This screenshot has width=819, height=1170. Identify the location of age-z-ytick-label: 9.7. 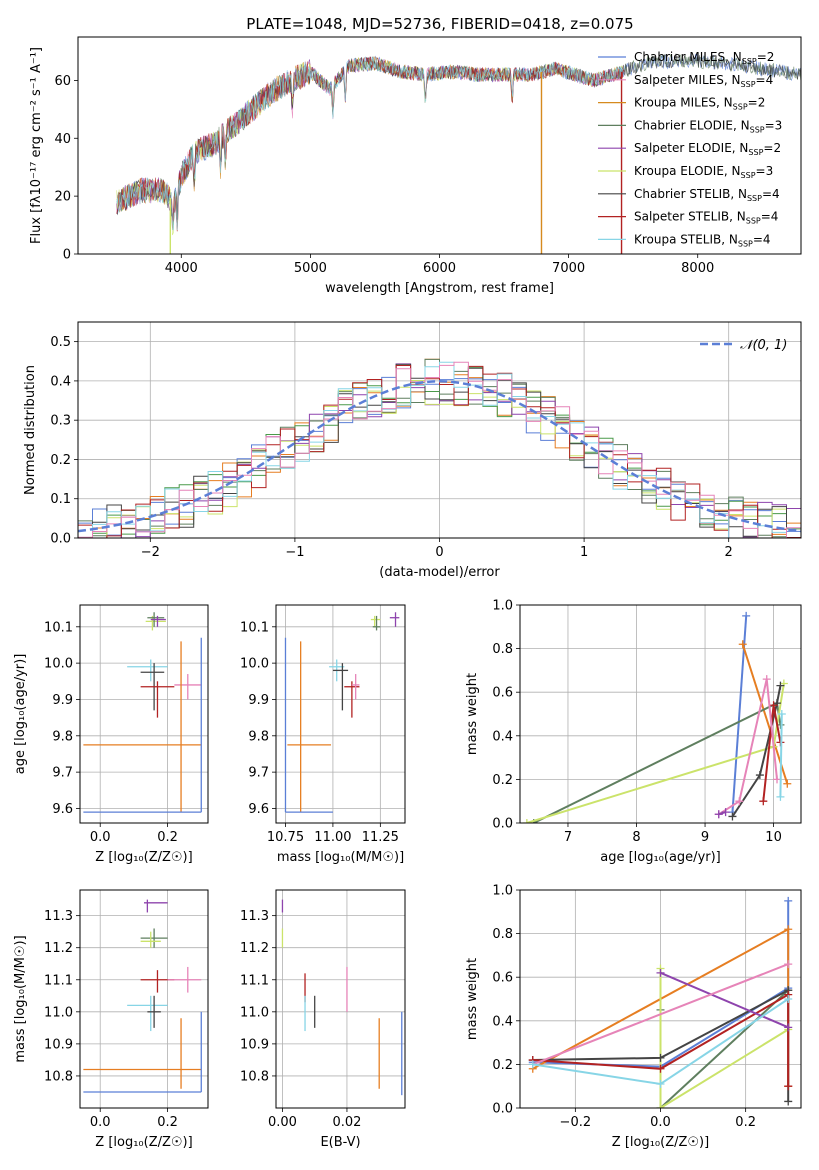
(62, 773).